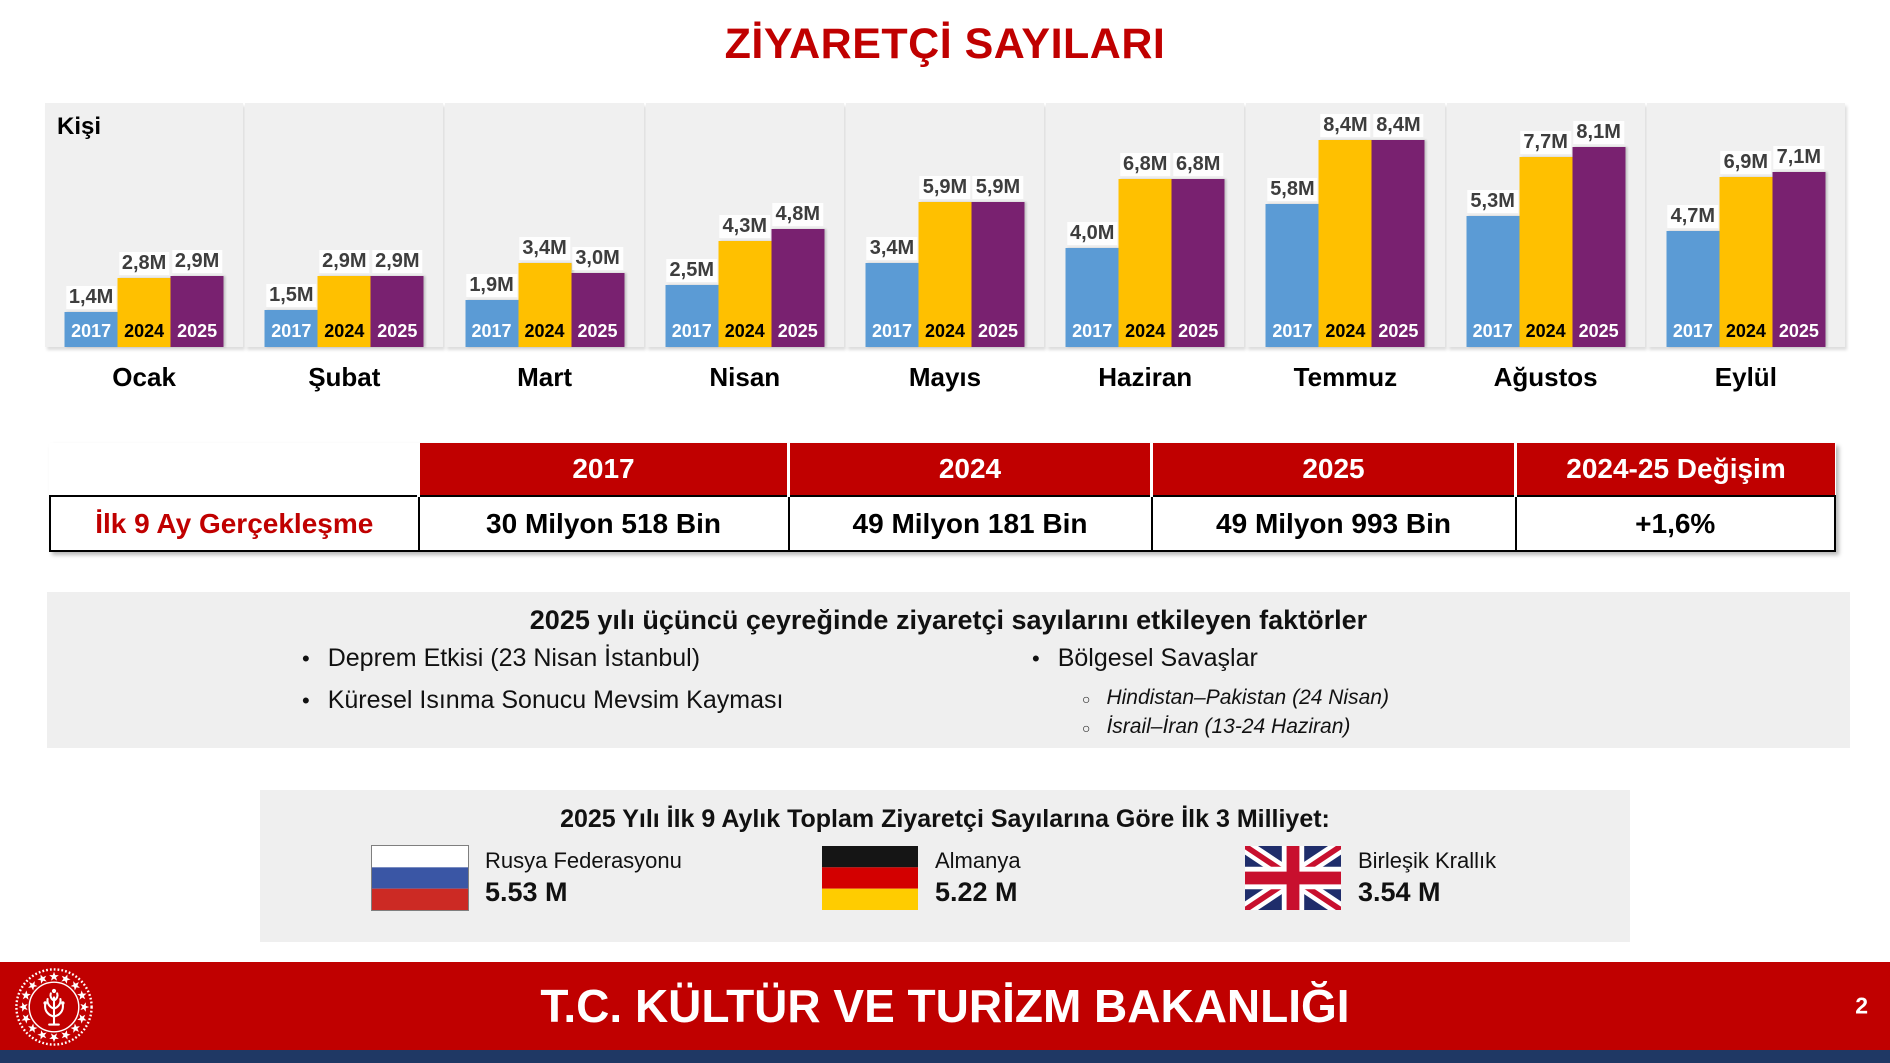 Image resolution: width=1890 pixels, height=1063 pixels. I want to click on factor-bullet-label: Küresel Isınma Sonucu Mevsim Kayması, so click(555, 700).